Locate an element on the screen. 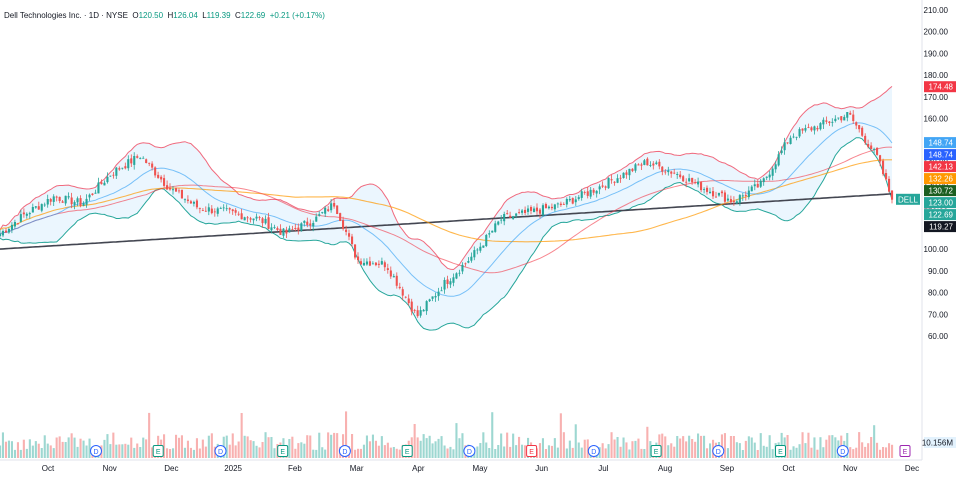 The height and width of the screenshot is (479, 960). event-marker-label: D is located at coordinates (469, 452).